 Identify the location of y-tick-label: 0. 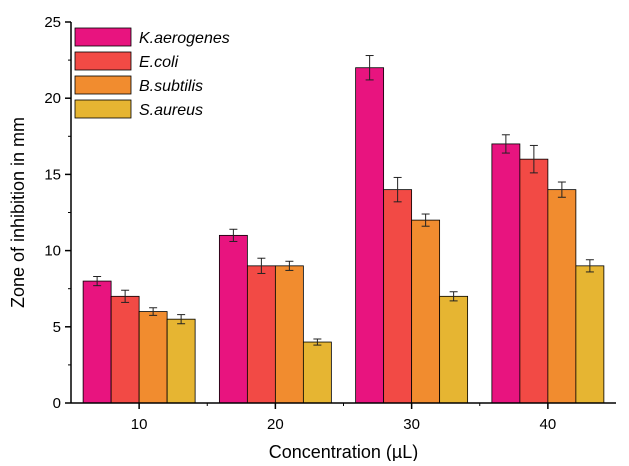
(57, 403).